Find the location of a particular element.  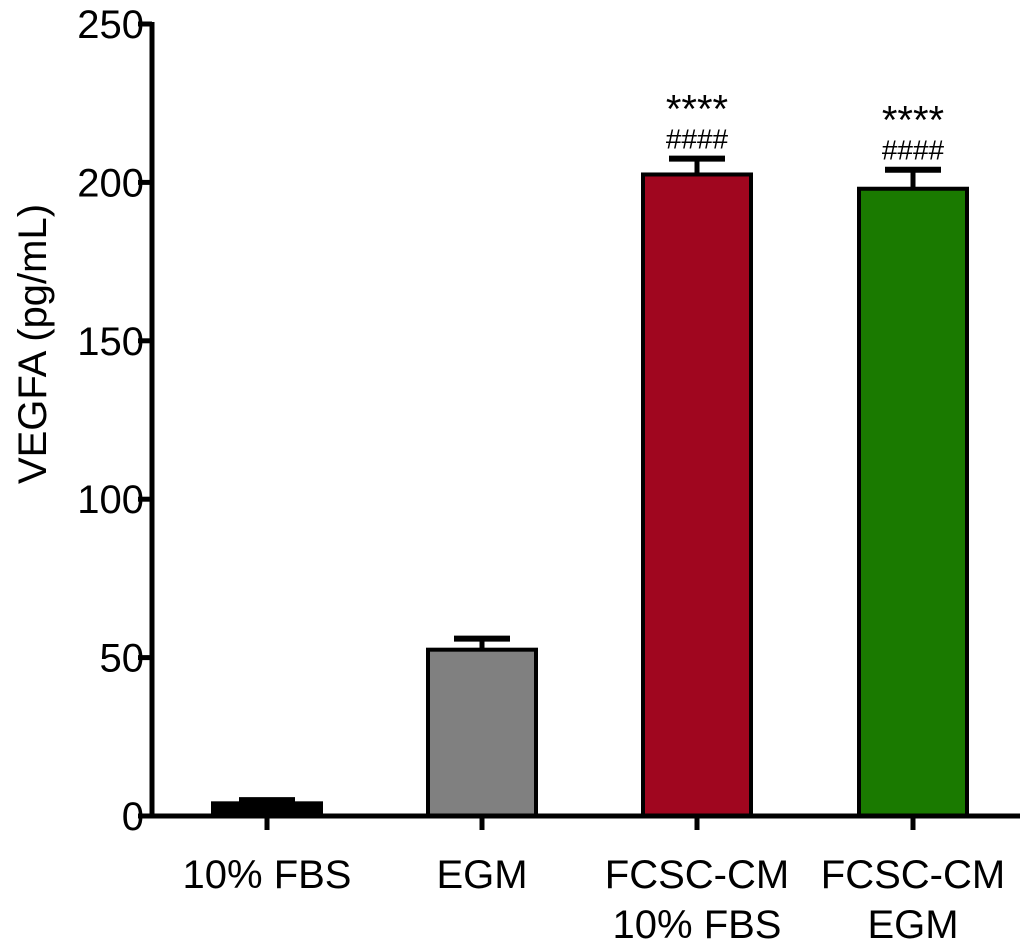

y-tick-label: 100 is located at coordinates (110, 500).